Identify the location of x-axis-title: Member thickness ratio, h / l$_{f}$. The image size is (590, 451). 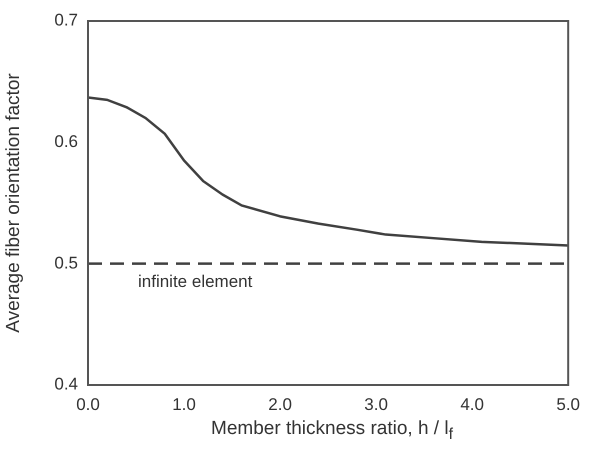
(332, 431).